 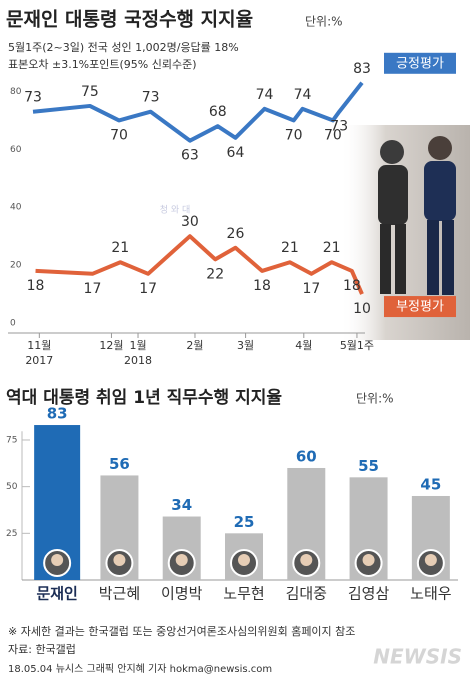 I want to click on legend-label: 긍정평가, so click(x=420, y=63).